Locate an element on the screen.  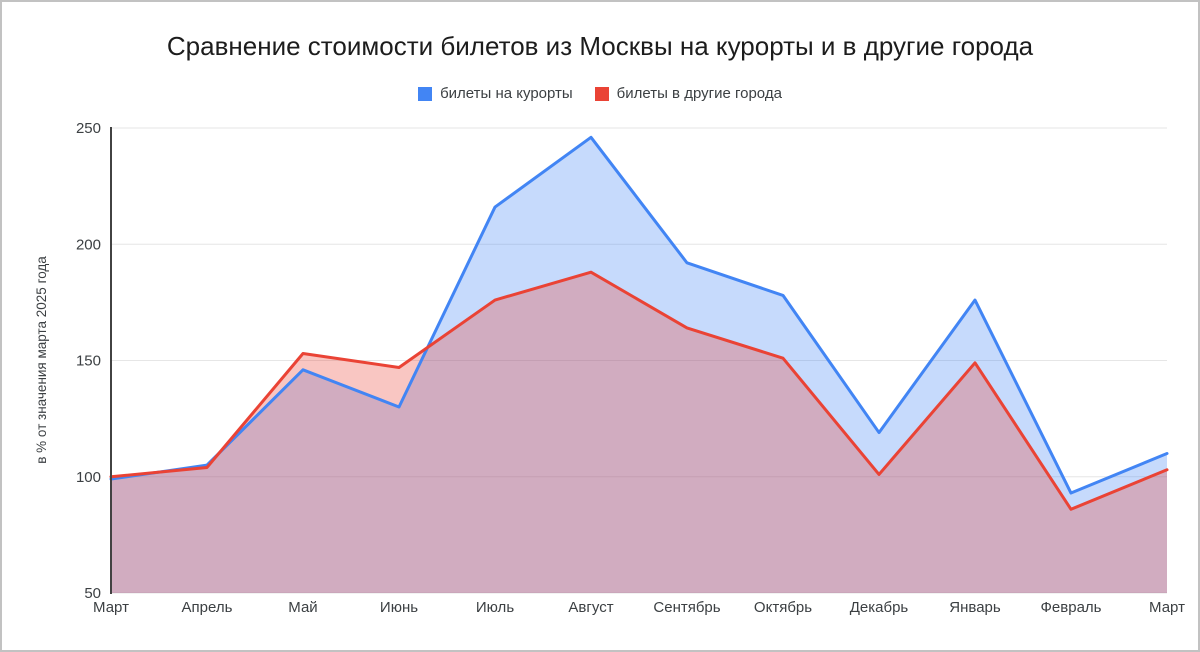
y-tick-label: 250 is located at coordinates (88, 128).